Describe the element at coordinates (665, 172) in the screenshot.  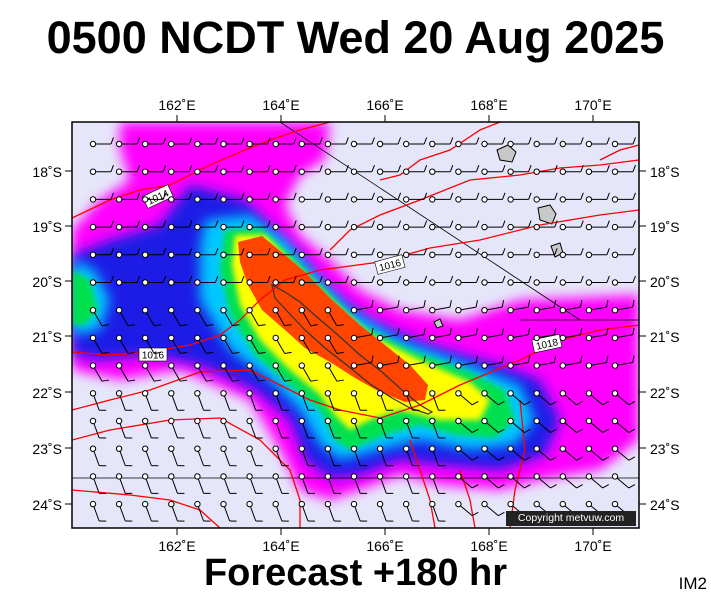
I see `lat-label: 18˚S` at that location.